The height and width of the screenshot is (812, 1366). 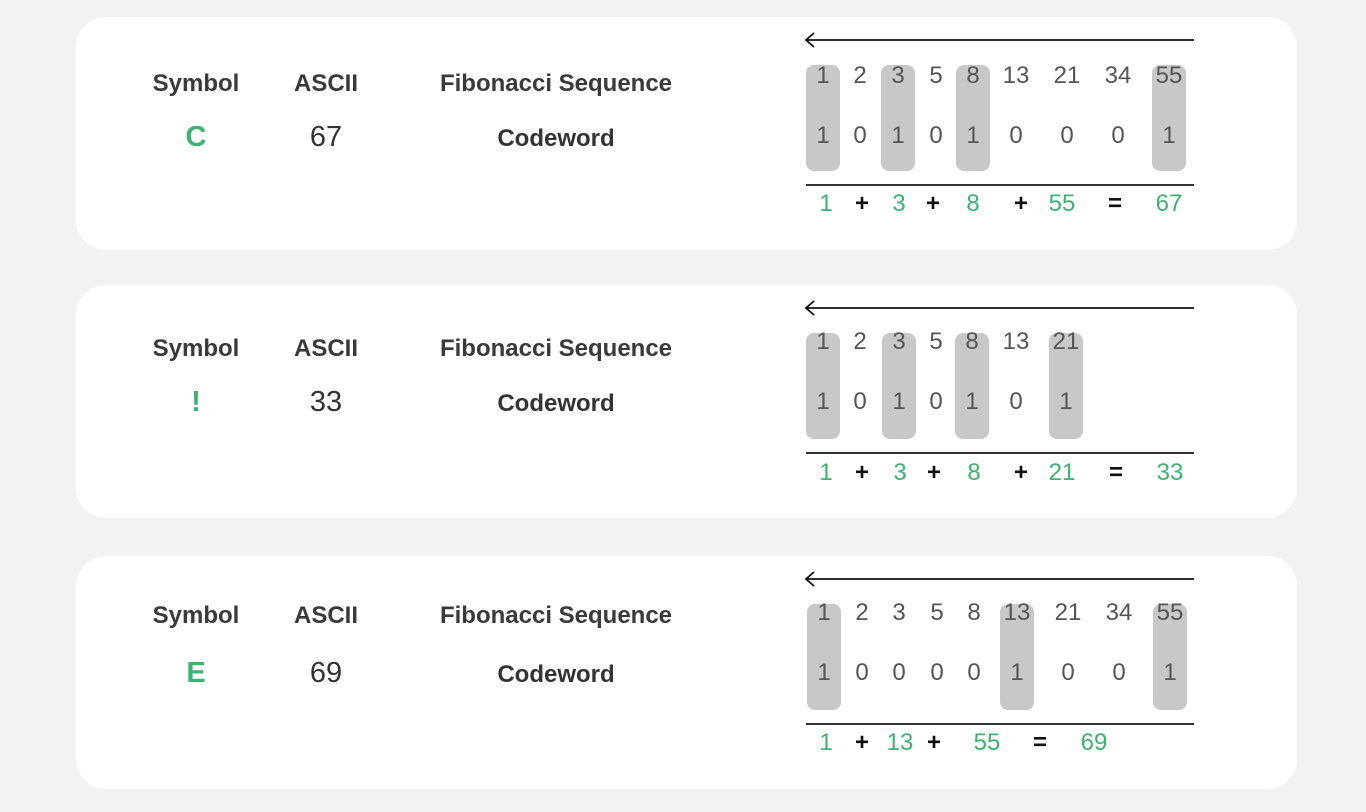 I want to click on symbol-value: !, so click(x=196, y=402).